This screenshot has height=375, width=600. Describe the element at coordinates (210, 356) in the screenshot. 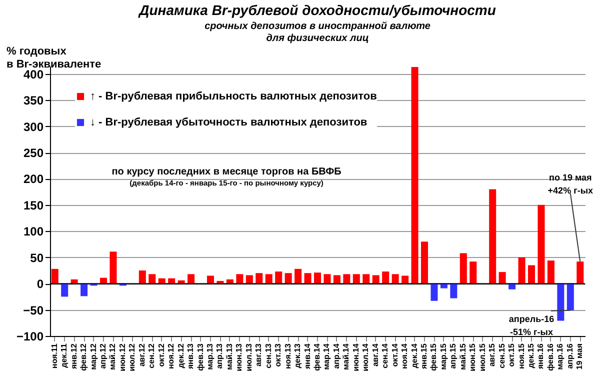

I see `x-tick-label: мар.13` at that location.